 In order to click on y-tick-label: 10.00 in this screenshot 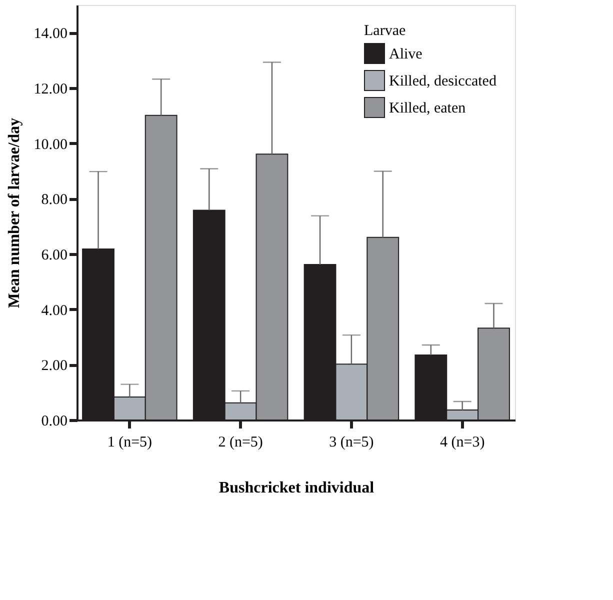, I will do `click(51, 144)`.